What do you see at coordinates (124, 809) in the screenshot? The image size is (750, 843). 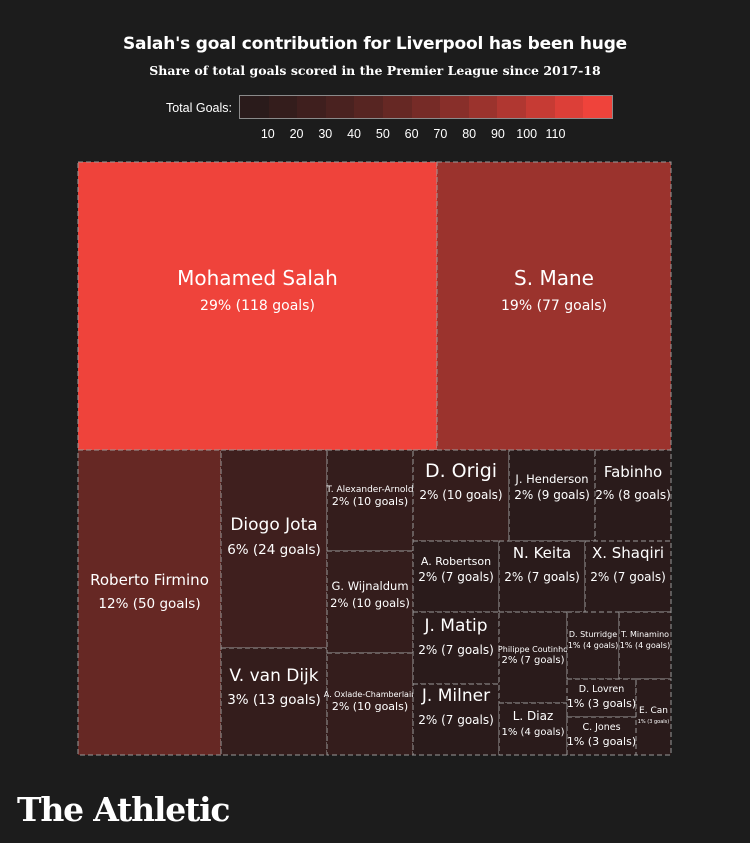 I see `brand-logo: The Athletic` at bounding box center [124, 809].